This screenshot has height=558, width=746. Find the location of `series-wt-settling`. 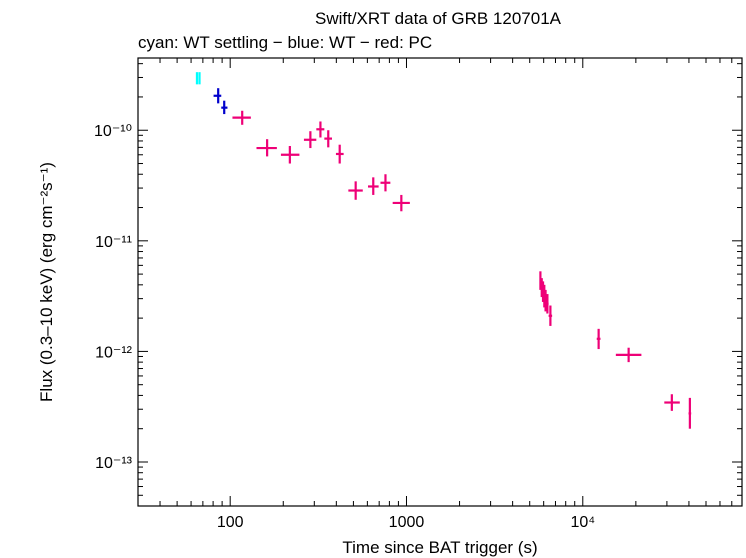

series-wt-settling is located at coordinates (198, 78).